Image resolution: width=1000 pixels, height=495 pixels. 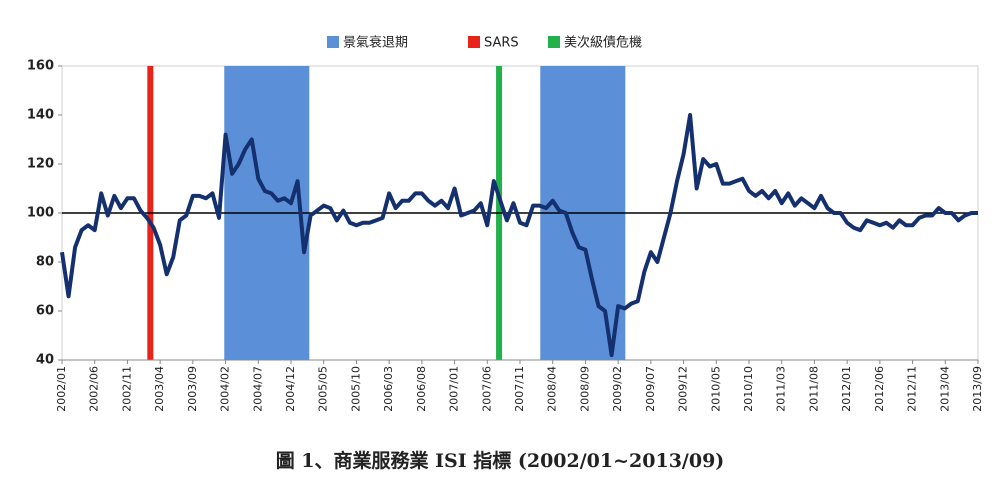 What do you see at coordinates (500, 460) in the screenshot?
I see `chart-title: 圖 1、商業服務業 ISI 指標 (2002/01~2013/09)` at bounding box center [500, 460].